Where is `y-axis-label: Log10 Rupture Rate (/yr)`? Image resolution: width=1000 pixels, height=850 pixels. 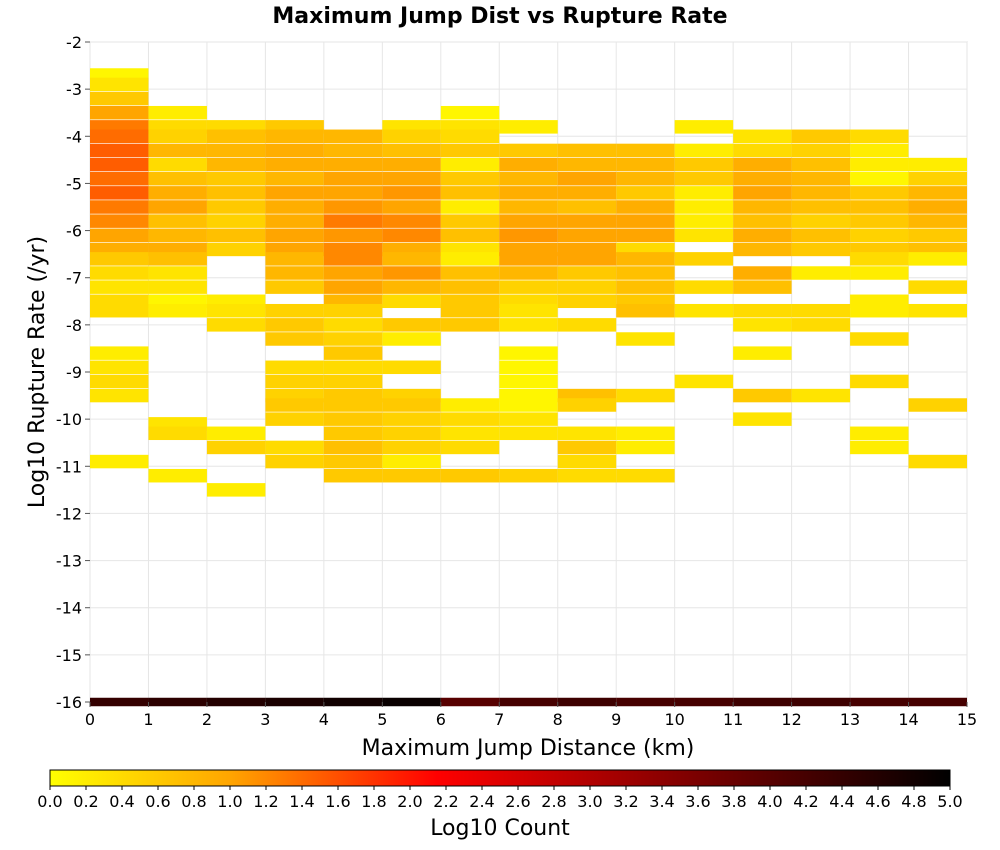 y-axis-label: Log10 Rupture Rate (/yr) is located at coordinates (37, 372).